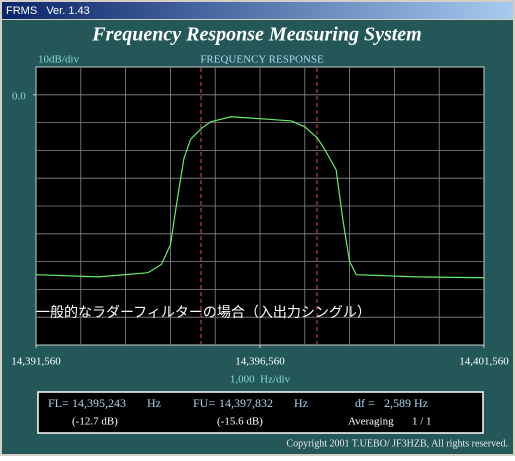  What do you see at coordinates (95, 422) in the screenshot?
I see `fl-level: (-12.7 dB)` at bounding box center [95, 422].